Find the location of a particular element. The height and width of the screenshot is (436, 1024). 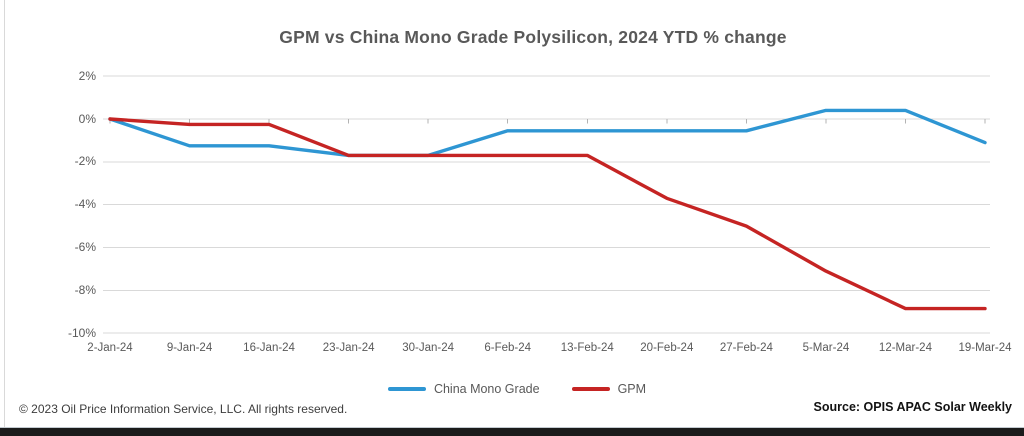

y-tick-label: -6% is located at coordinates (85, 247).